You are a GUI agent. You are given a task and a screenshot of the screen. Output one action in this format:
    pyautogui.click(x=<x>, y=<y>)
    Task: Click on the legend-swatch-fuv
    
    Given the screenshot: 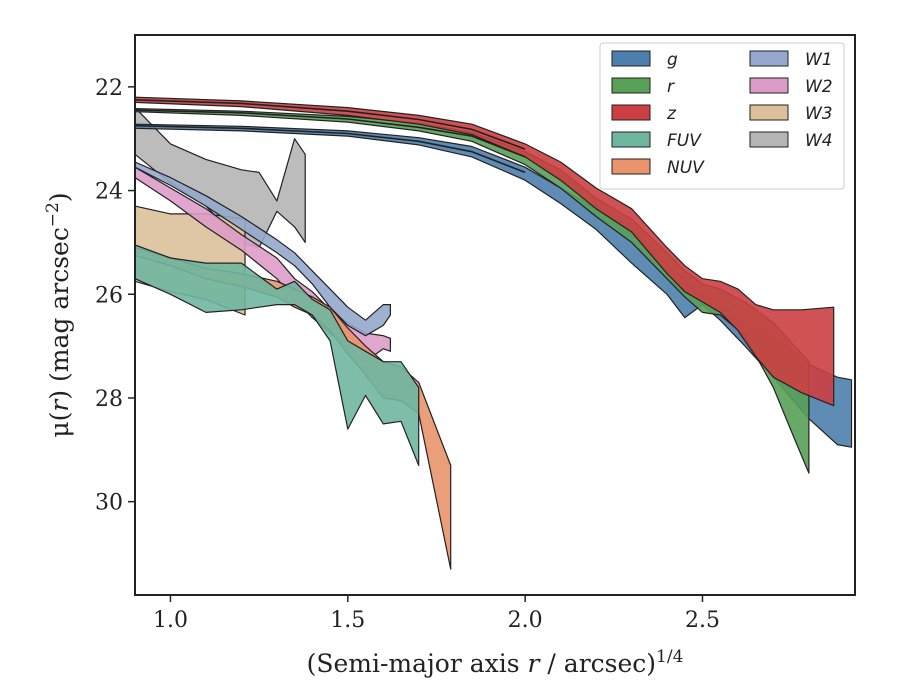 What is the action you would take?
    pyautogui.click(x=631, y=139)
    